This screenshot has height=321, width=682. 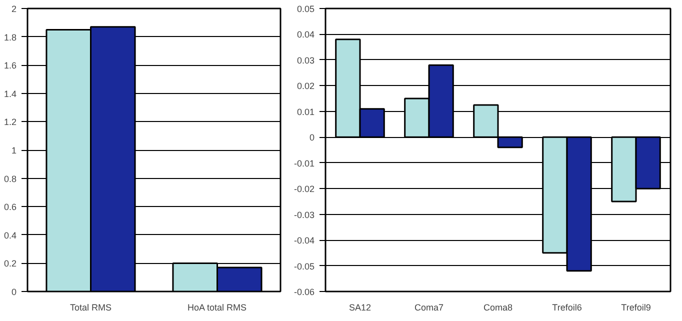 What do you see at coordinates (305, 35) in the screenshot?
I see `y-tick-label: 0.04` at bounding box center [305, 35].